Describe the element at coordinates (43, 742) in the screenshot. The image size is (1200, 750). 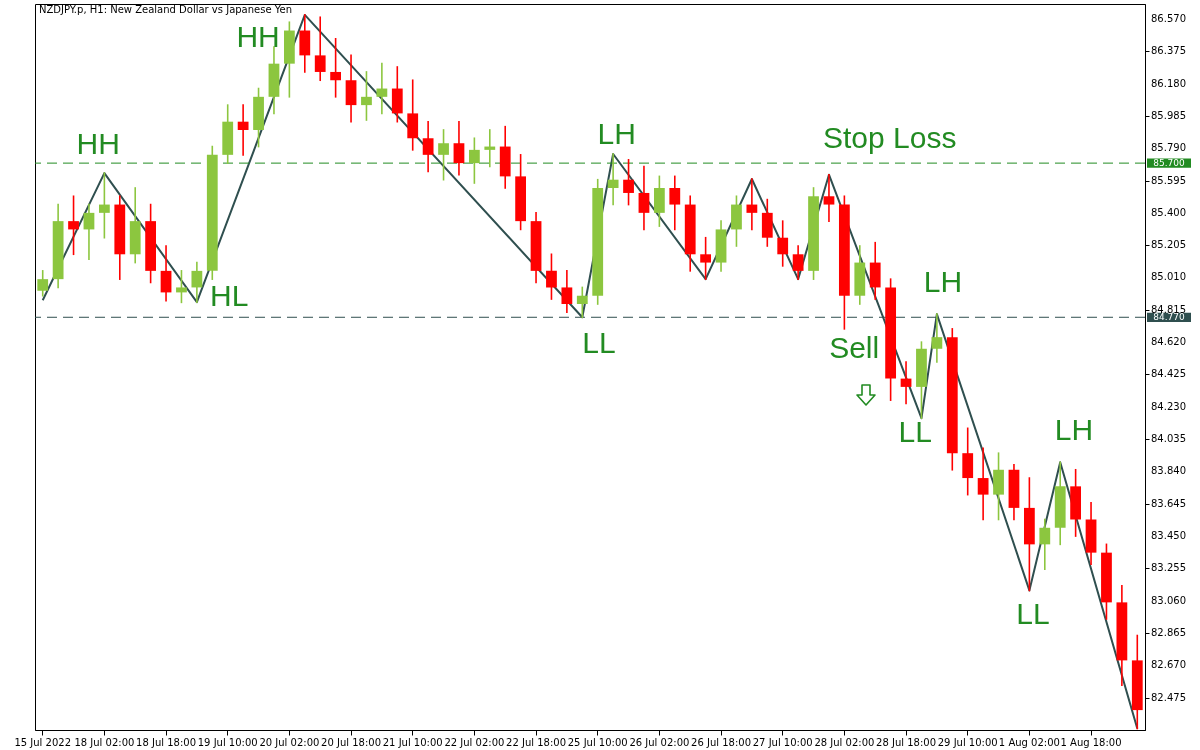
I see `x-tick-label: 15 Jul 2022` at that location.